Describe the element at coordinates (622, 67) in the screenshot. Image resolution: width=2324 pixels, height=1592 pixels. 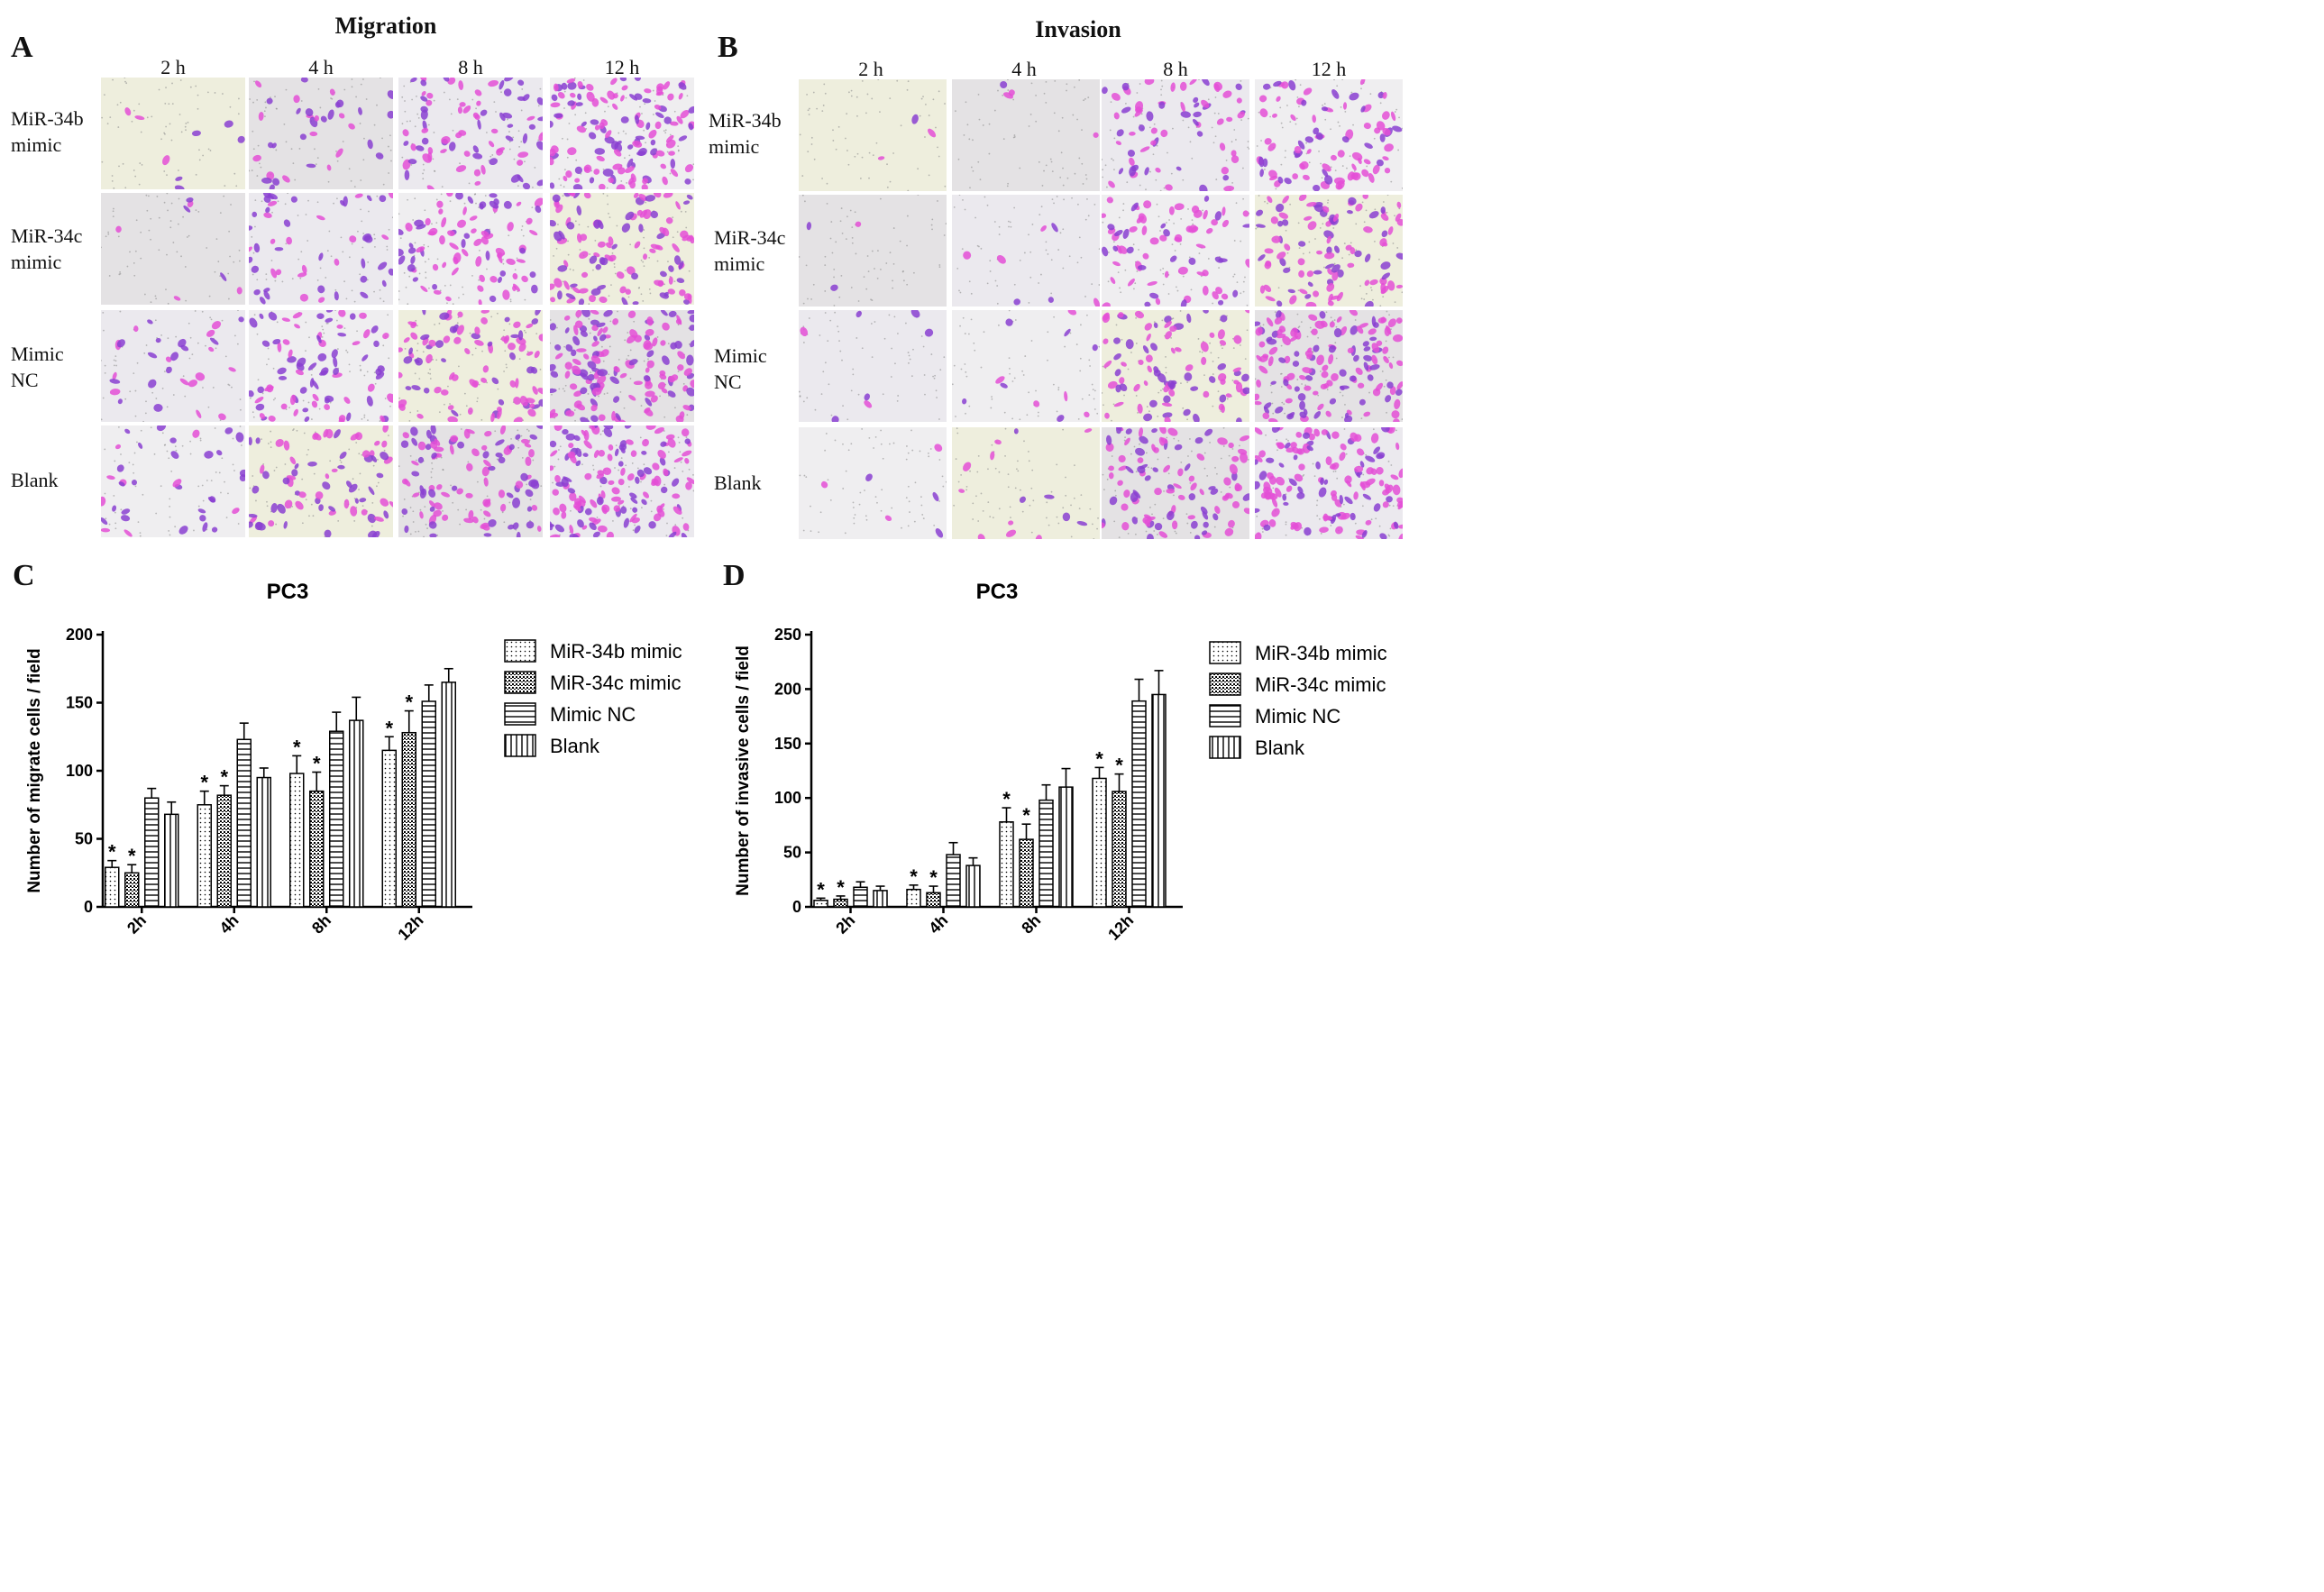
I see `migration-col-12h: 12 h` at that location.